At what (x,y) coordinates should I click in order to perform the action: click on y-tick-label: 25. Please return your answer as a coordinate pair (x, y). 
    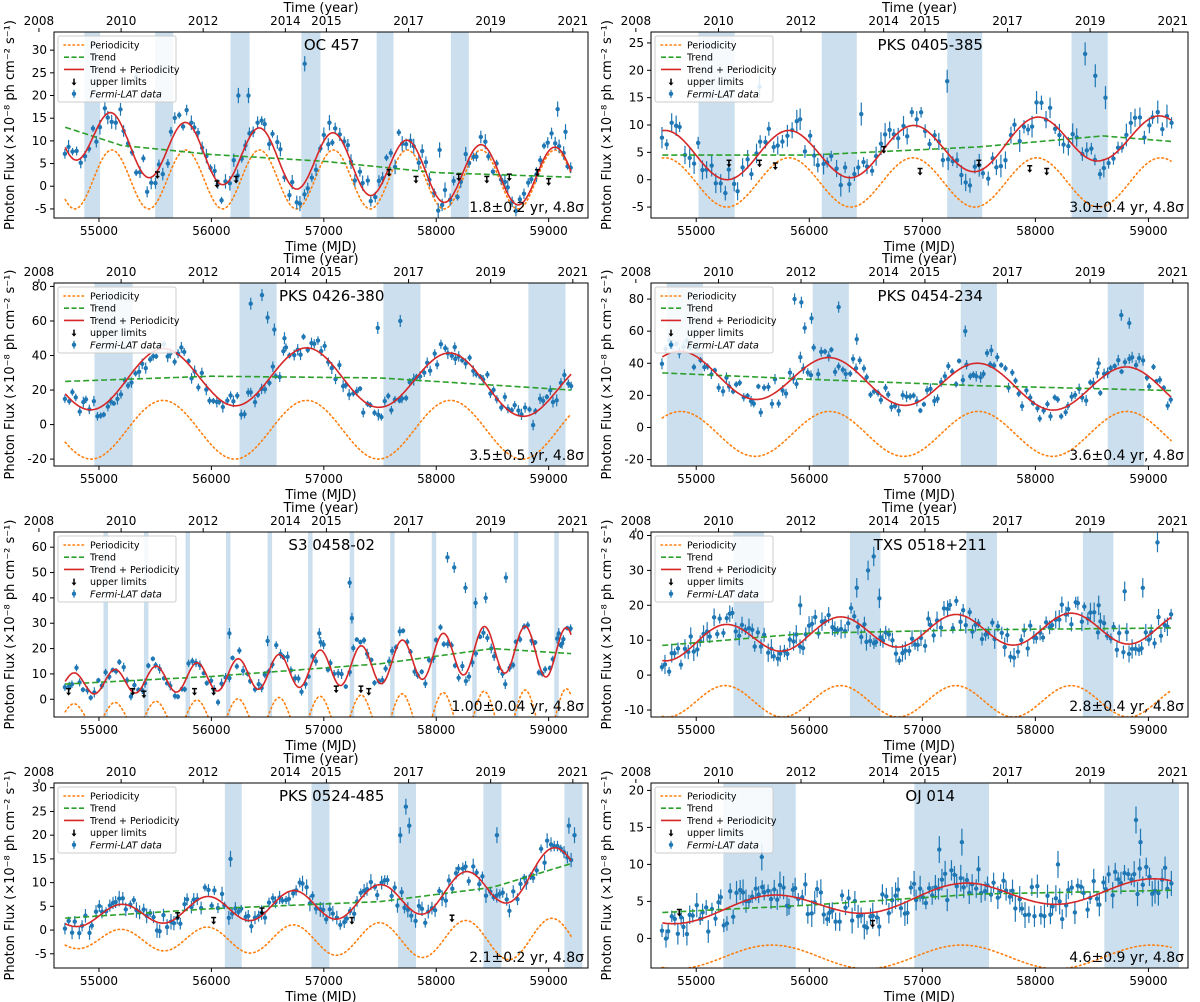
    Looking at the image, I should click on (39, 811).